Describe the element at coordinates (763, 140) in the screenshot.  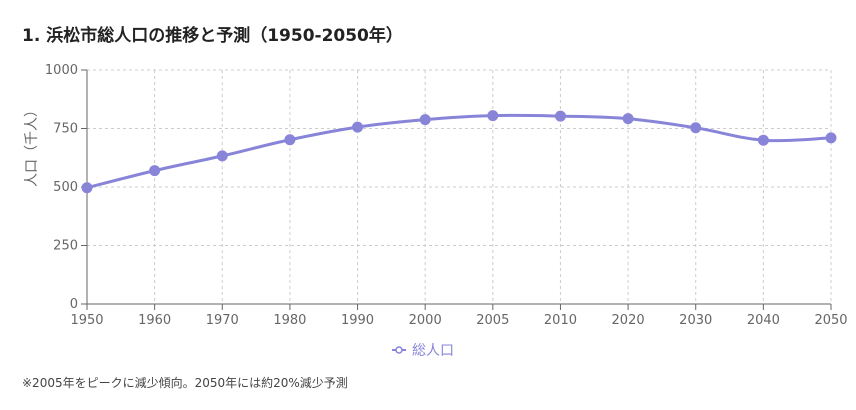
I see `data-point-2040` at that location.